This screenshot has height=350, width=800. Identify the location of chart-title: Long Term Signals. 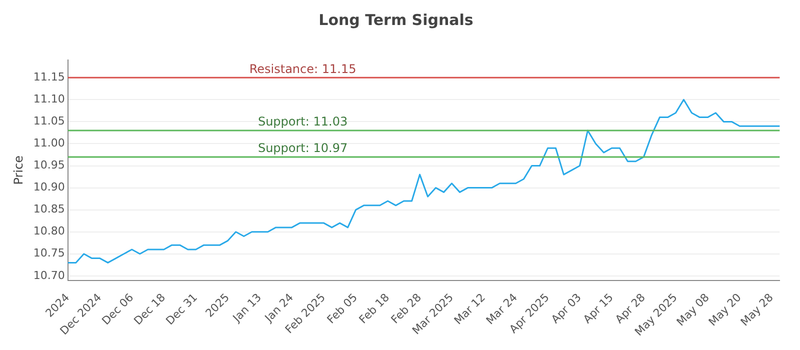
(396, 19).